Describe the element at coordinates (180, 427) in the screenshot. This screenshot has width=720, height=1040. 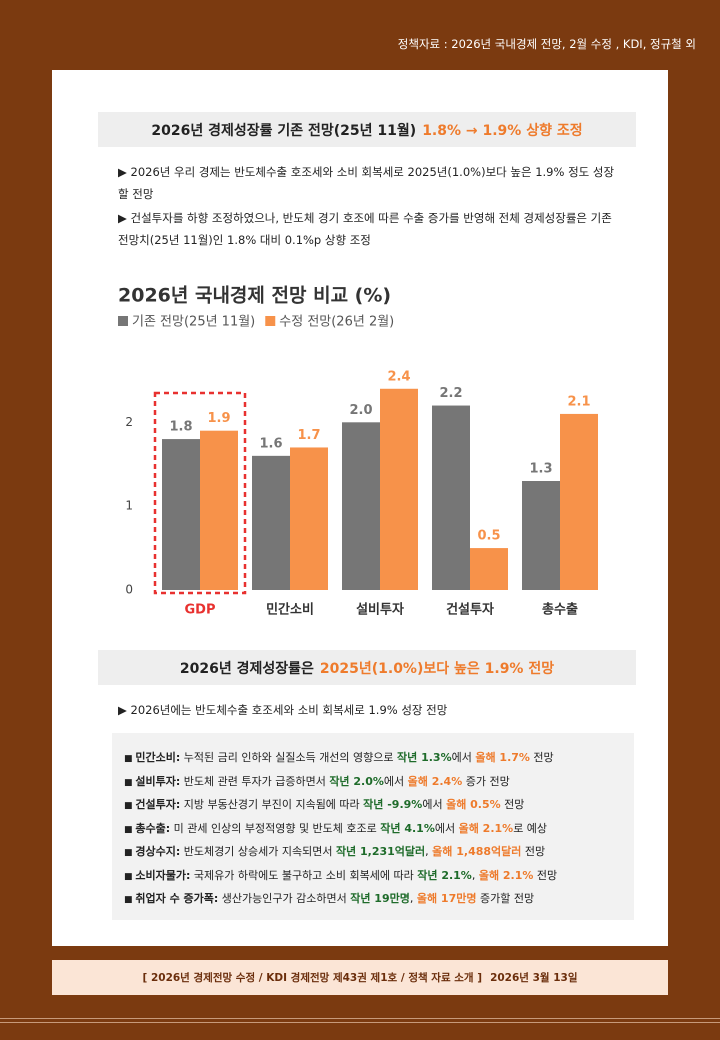
I see `value-label: 1.8` at that location.